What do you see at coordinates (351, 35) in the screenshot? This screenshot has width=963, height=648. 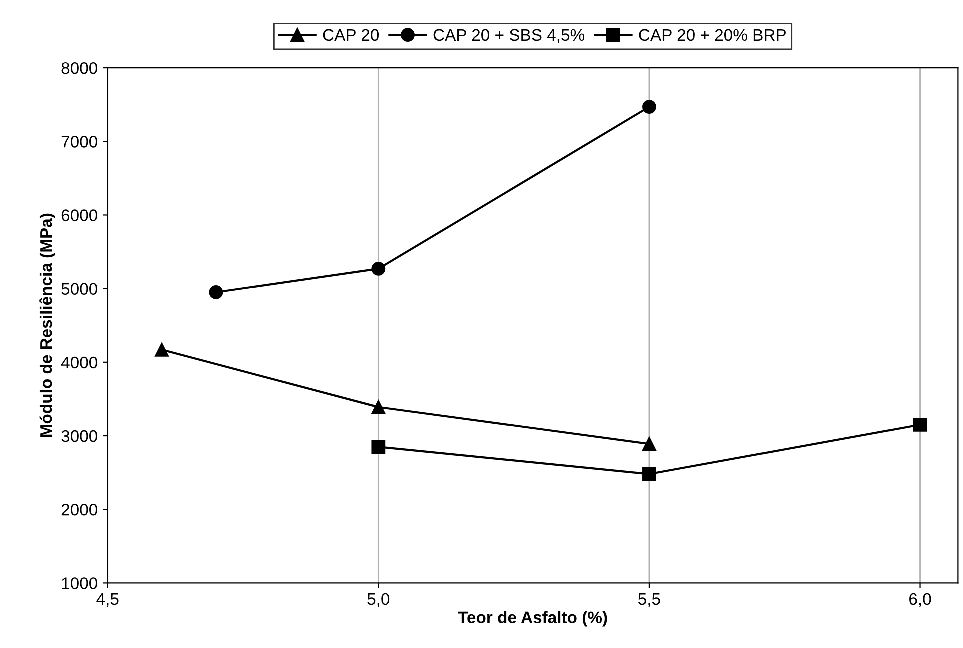 I see `legend-label: CAP 20` at bounding box center [351, 35].